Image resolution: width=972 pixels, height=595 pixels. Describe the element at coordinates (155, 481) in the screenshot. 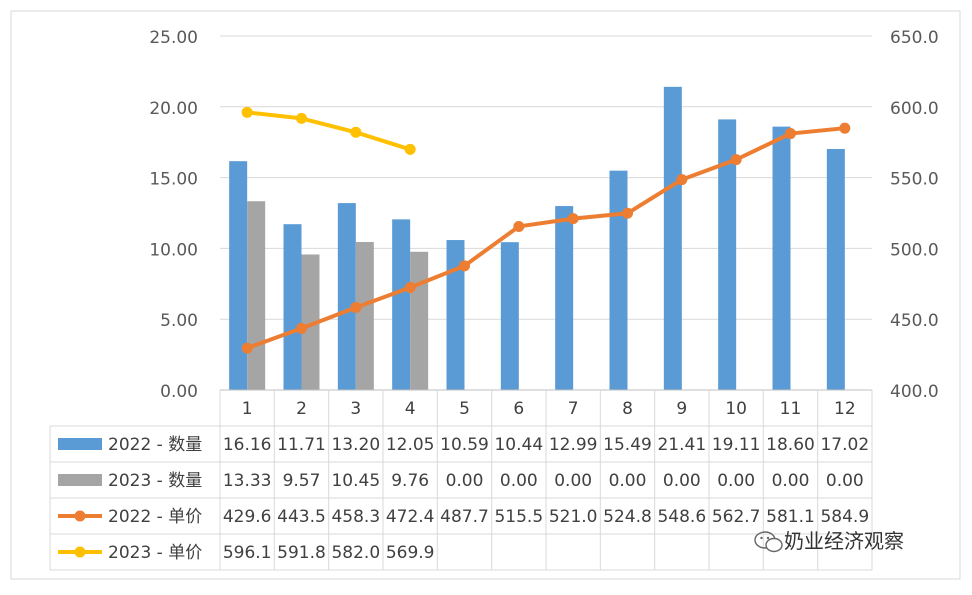

I see `legend-label: 2023 - 数量` at that location.